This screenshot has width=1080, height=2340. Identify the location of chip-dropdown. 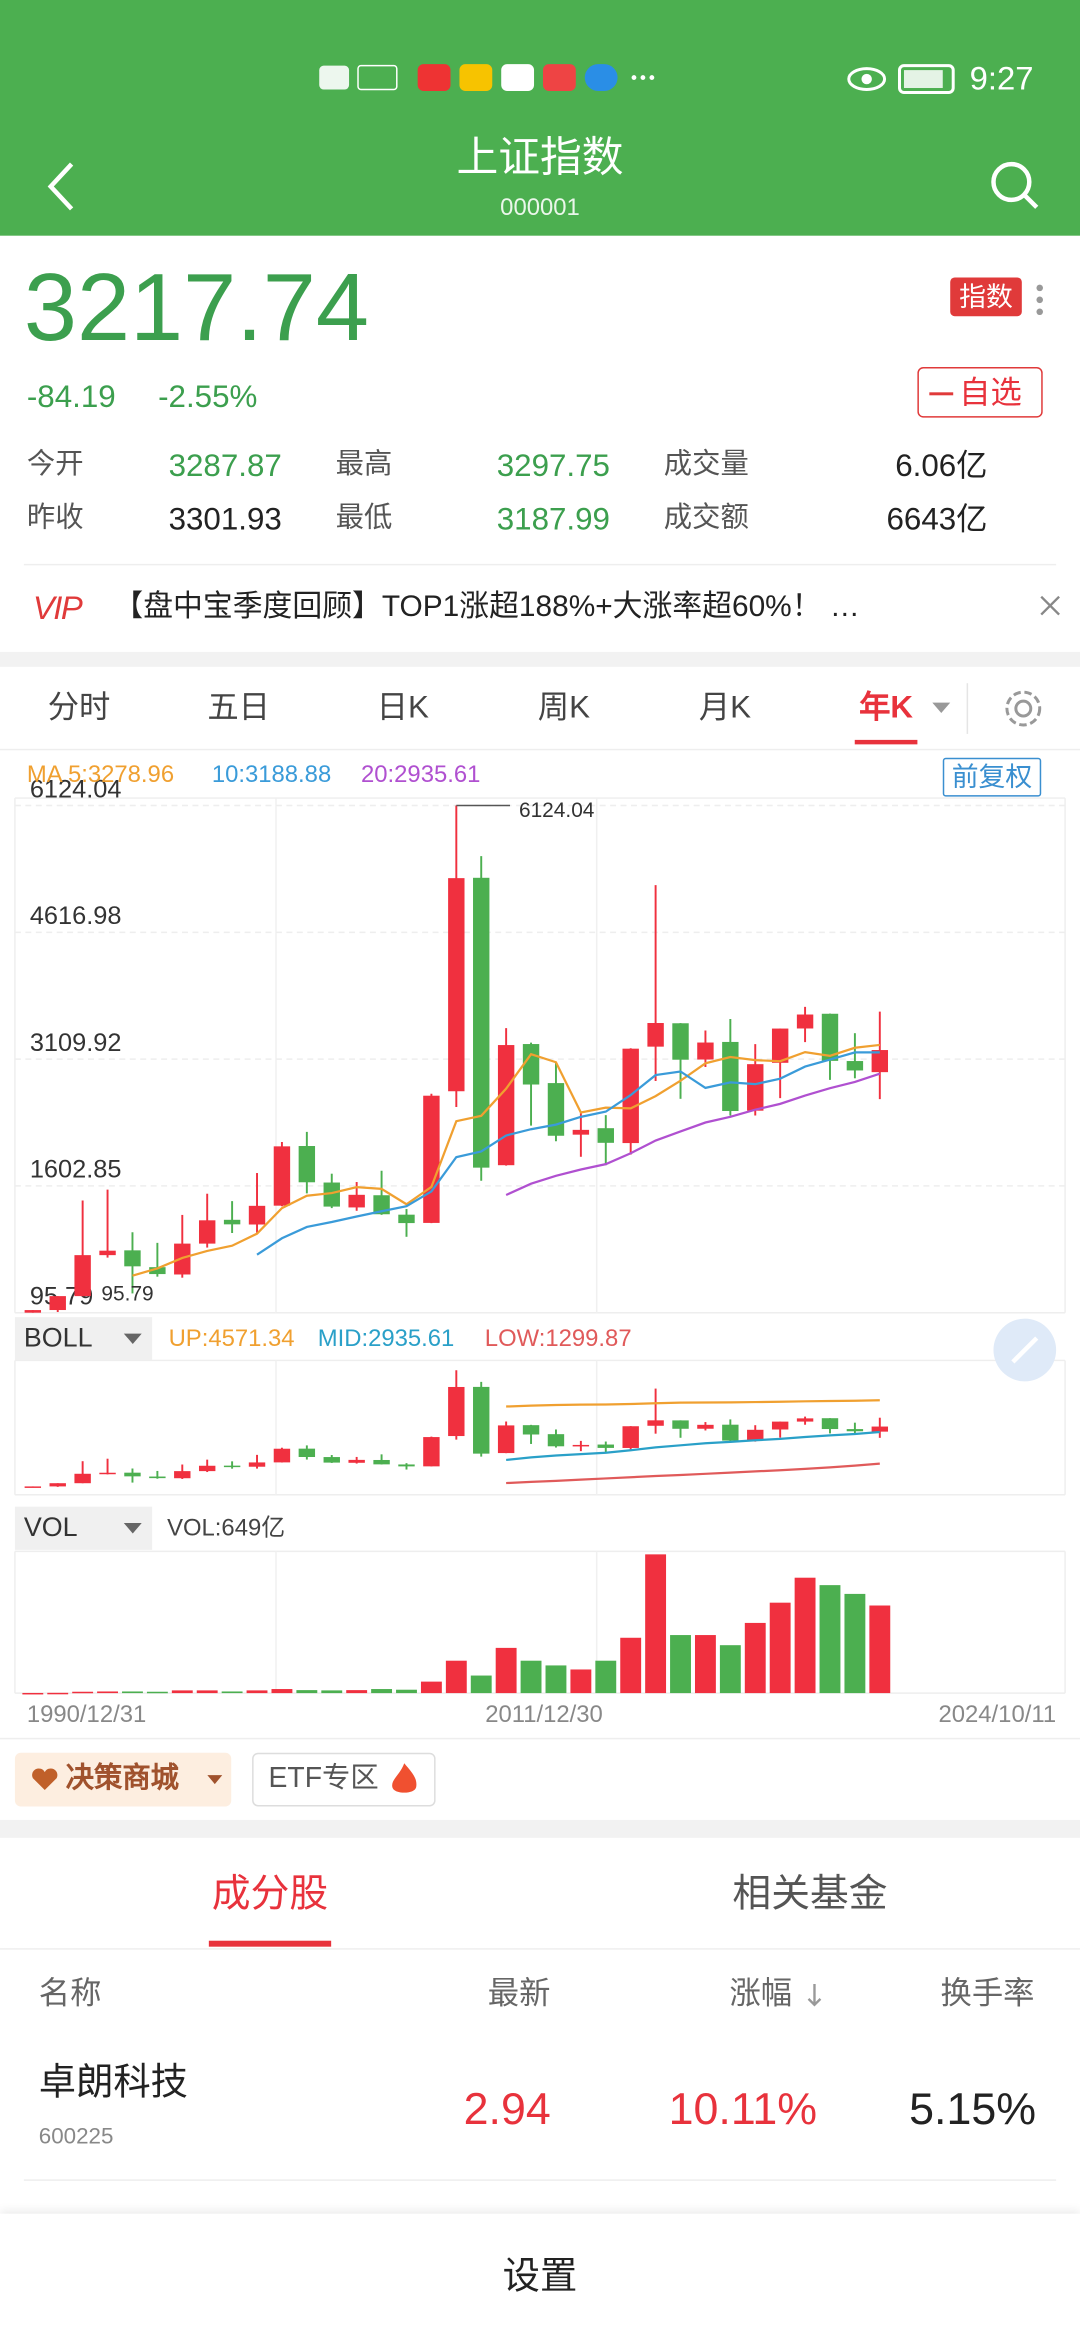
(215, 1780).